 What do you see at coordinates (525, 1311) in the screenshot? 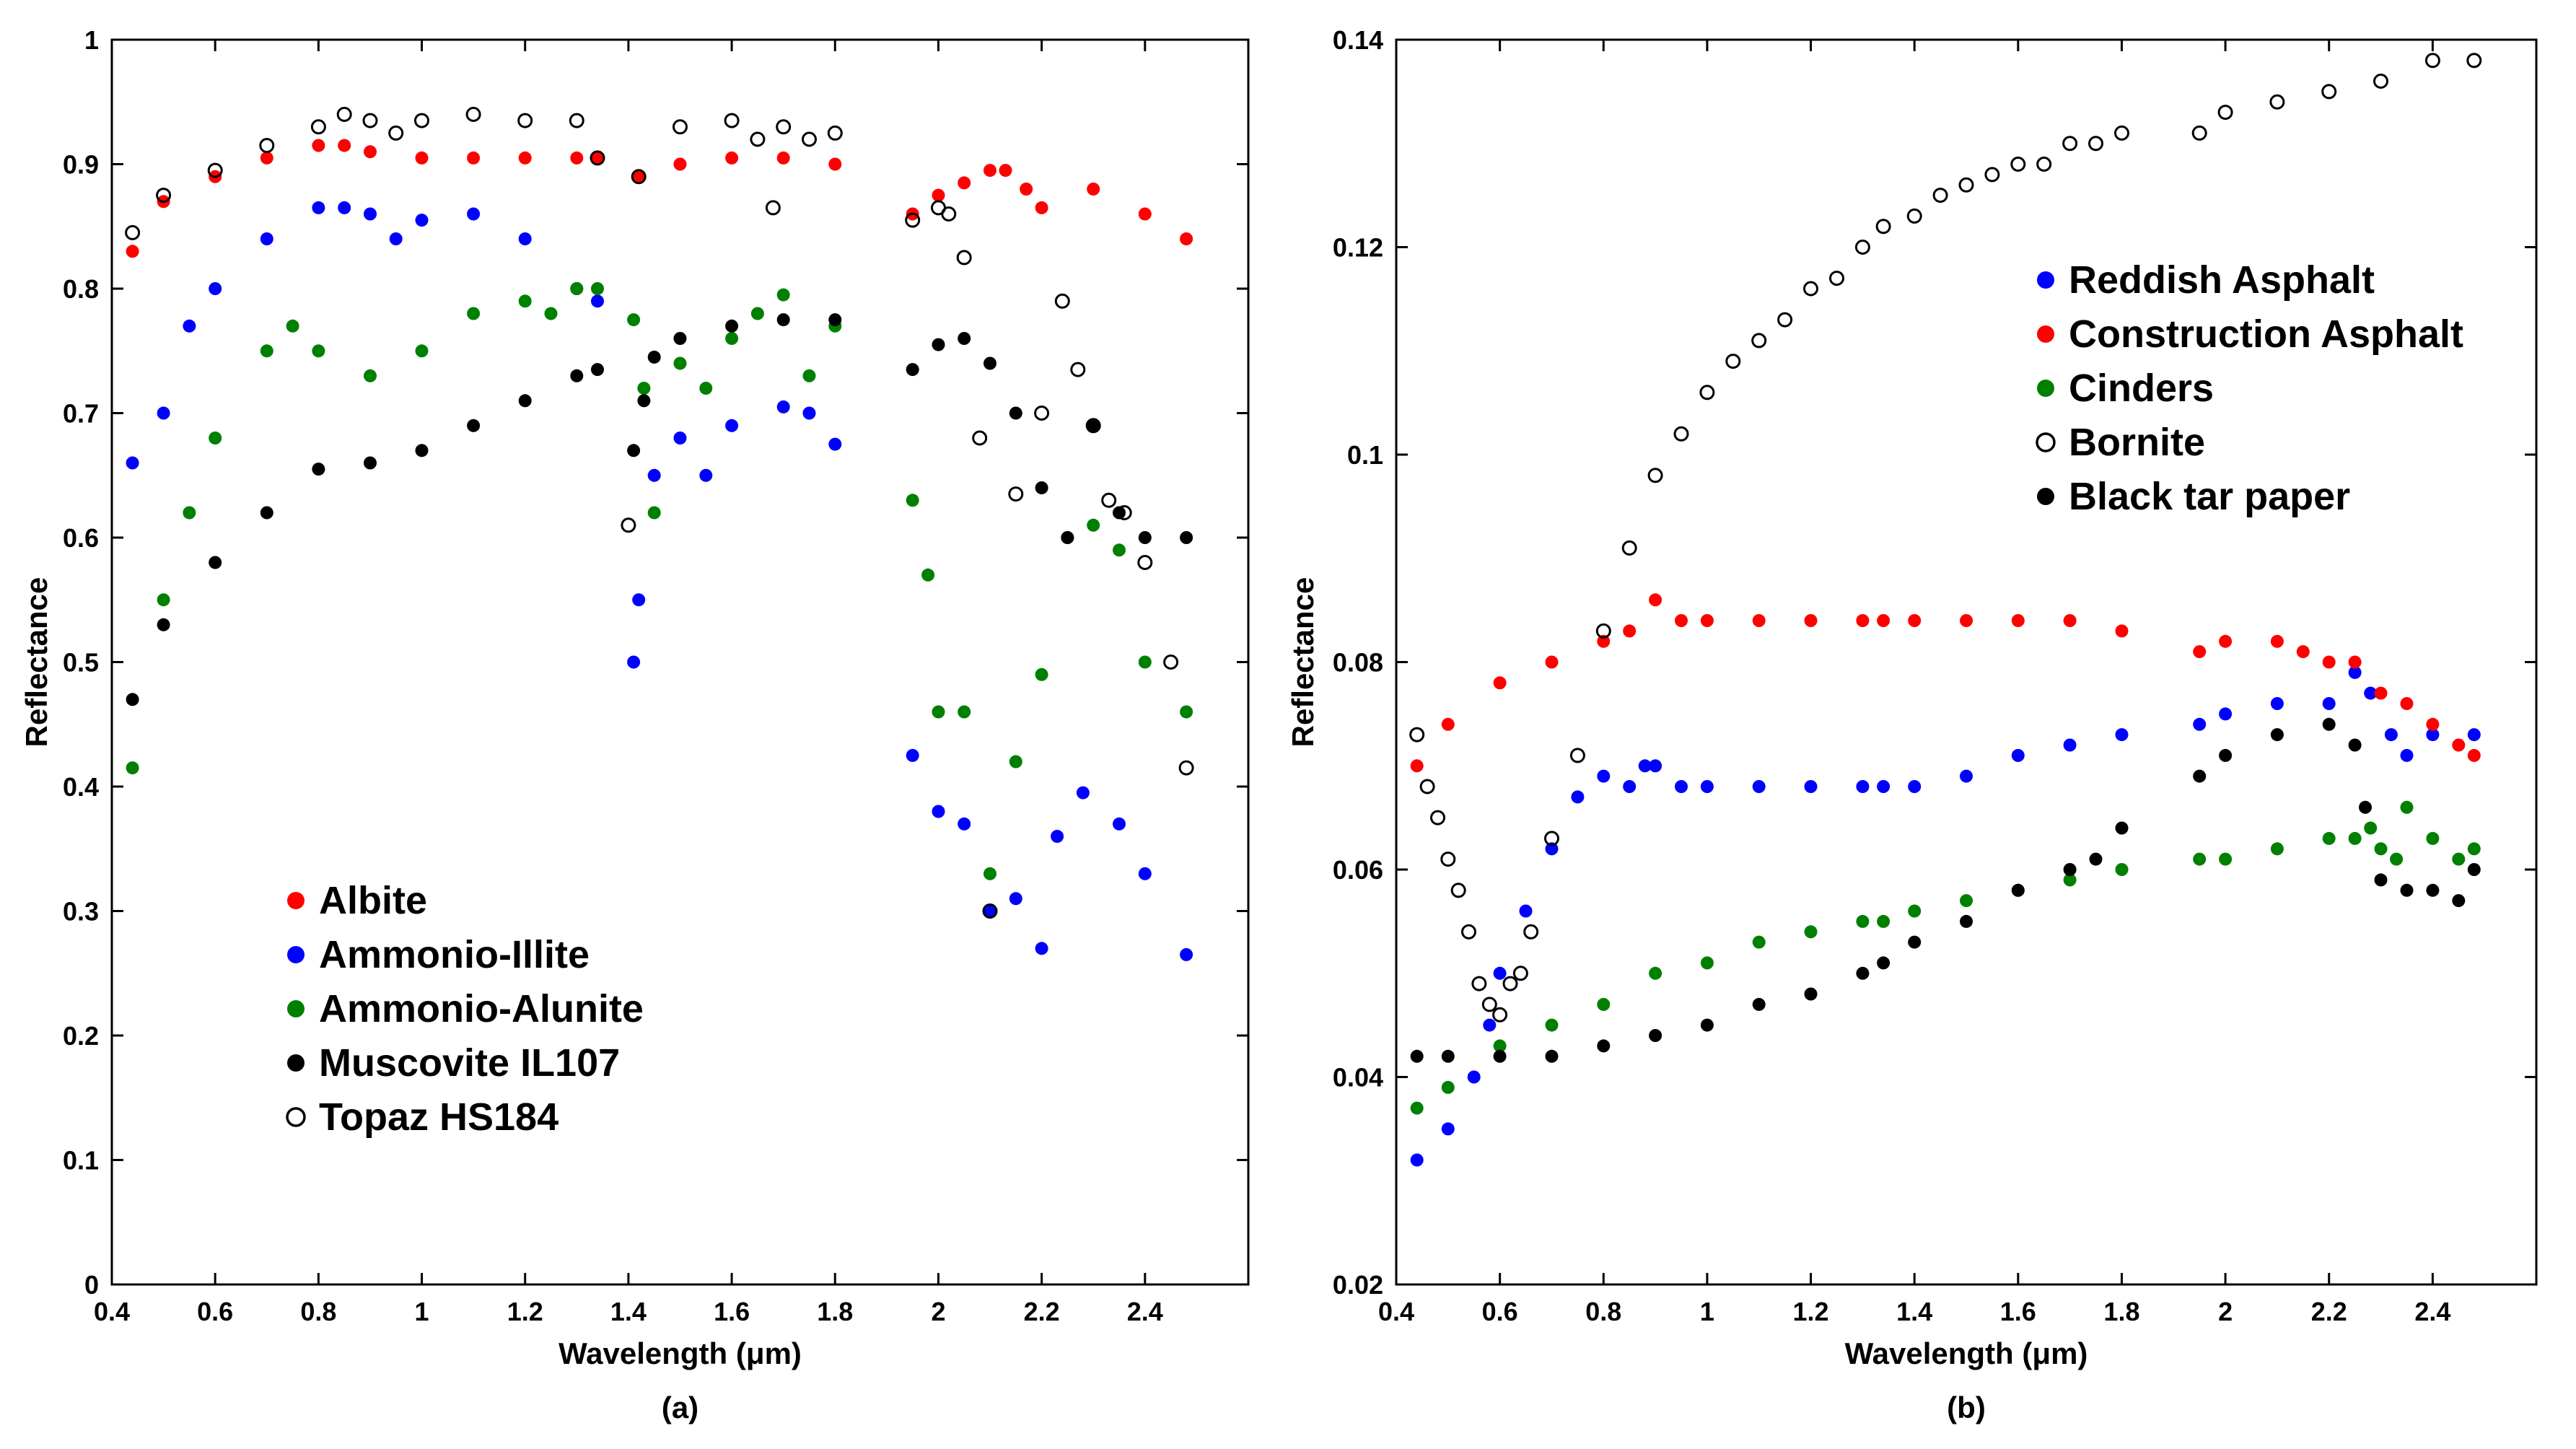
I see `x-tick-label: 1.2` at bounding box center [525, 1311].